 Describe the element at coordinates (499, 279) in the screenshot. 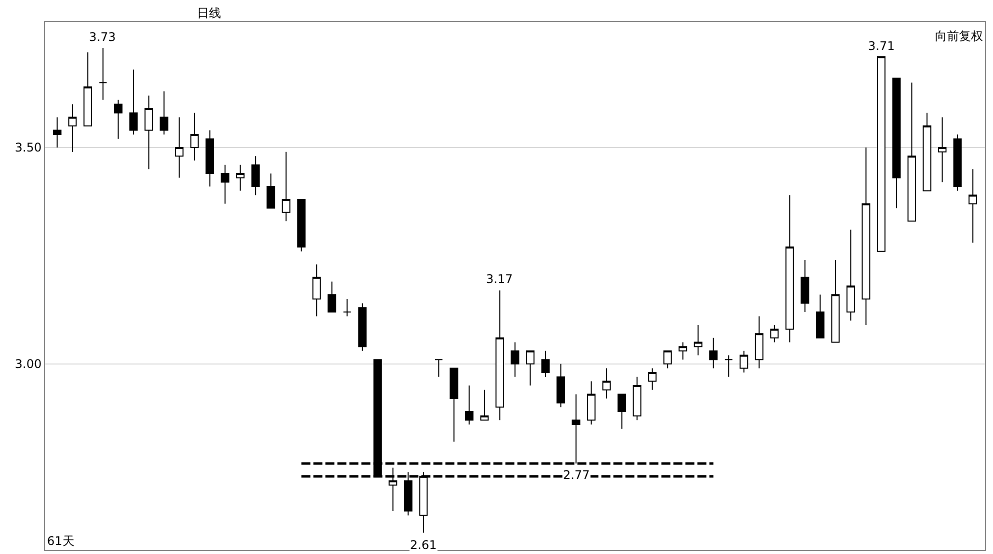

I see `annotation: 3.17` at that location.